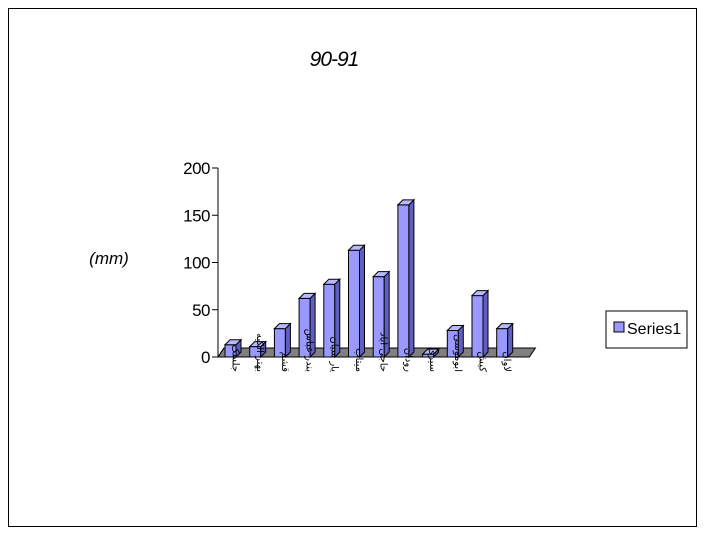 The width and height of the screenshot is (720, 540). I want to click on x-tick-label: لاوان, so click(506, 361).